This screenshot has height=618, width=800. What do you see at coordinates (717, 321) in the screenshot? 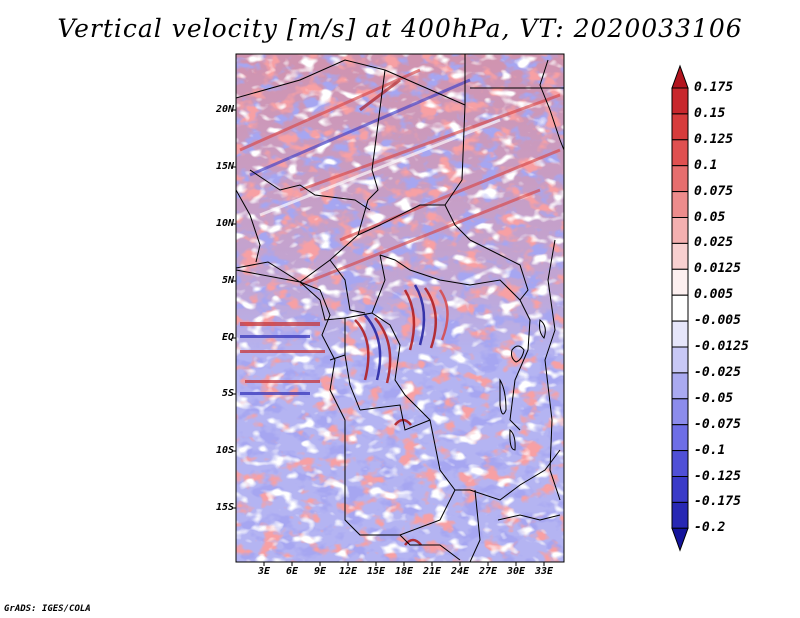
I see `colorbar-level-label: -0.005` at bounding box center [717, 321].